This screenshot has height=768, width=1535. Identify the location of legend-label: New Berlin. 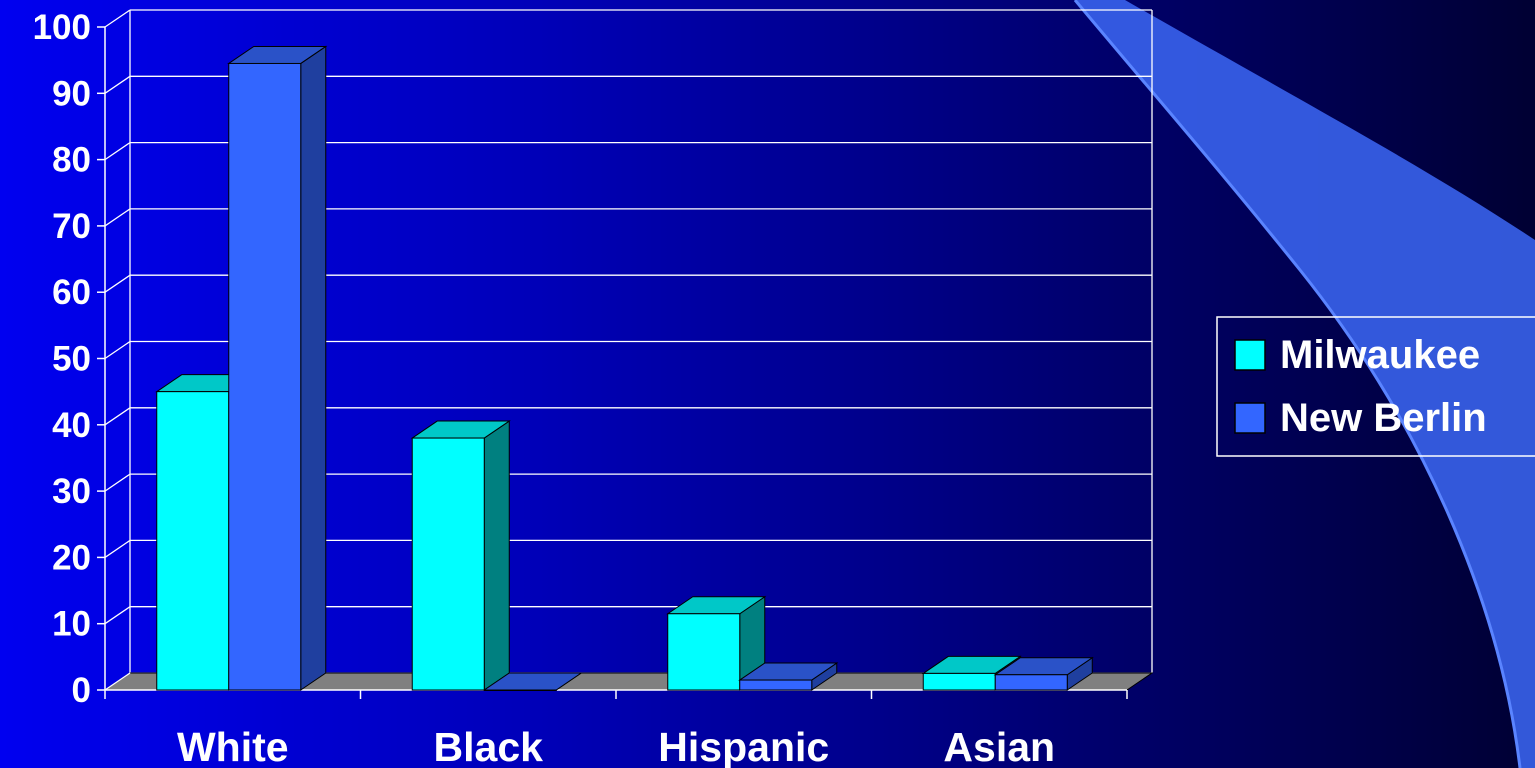
(1383, 418).